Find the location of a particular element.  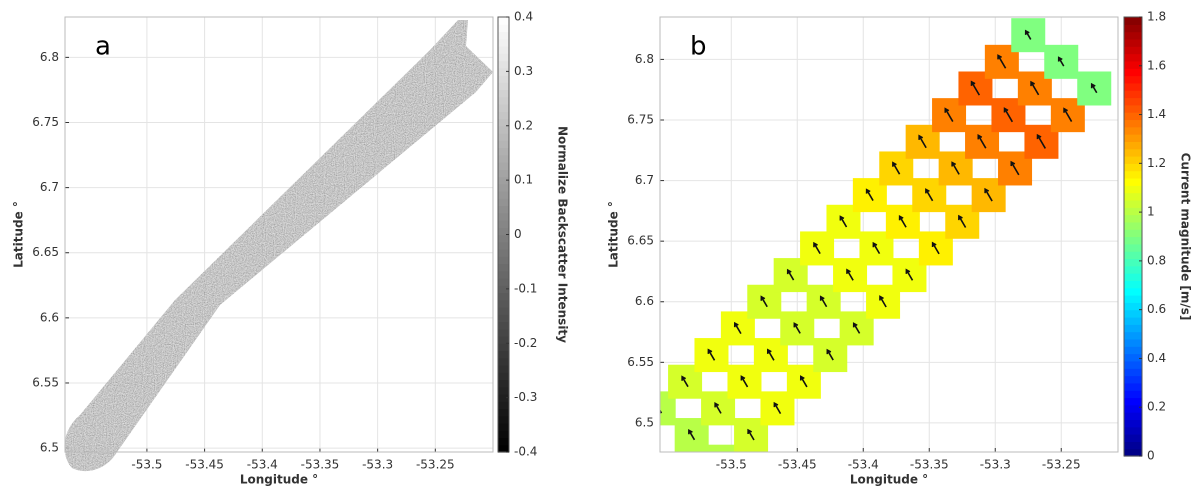

y-tick-label: 6.5 is located at coordinates (644, 422).